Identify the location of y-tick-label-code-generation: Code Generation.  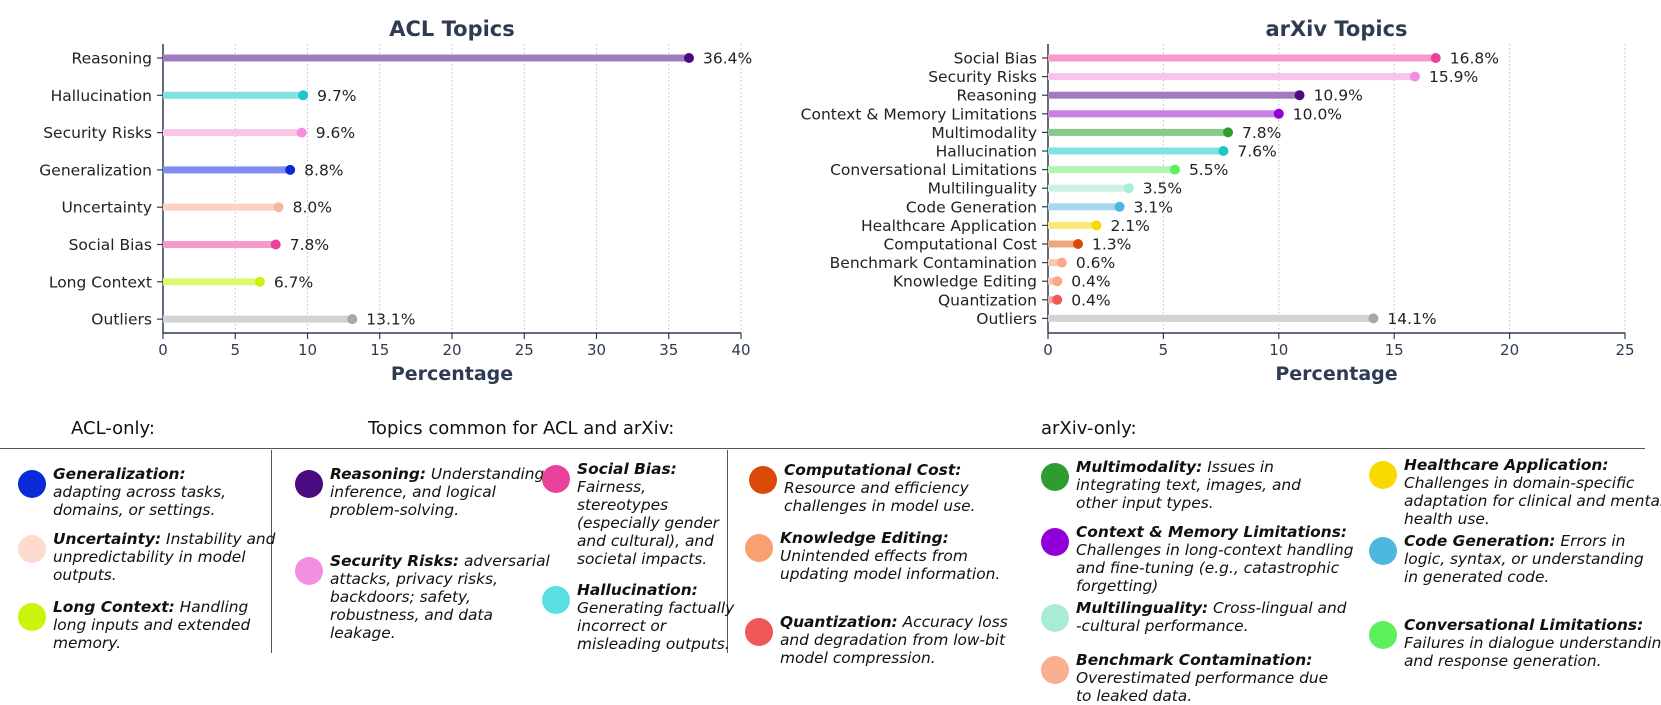
(971, 207).